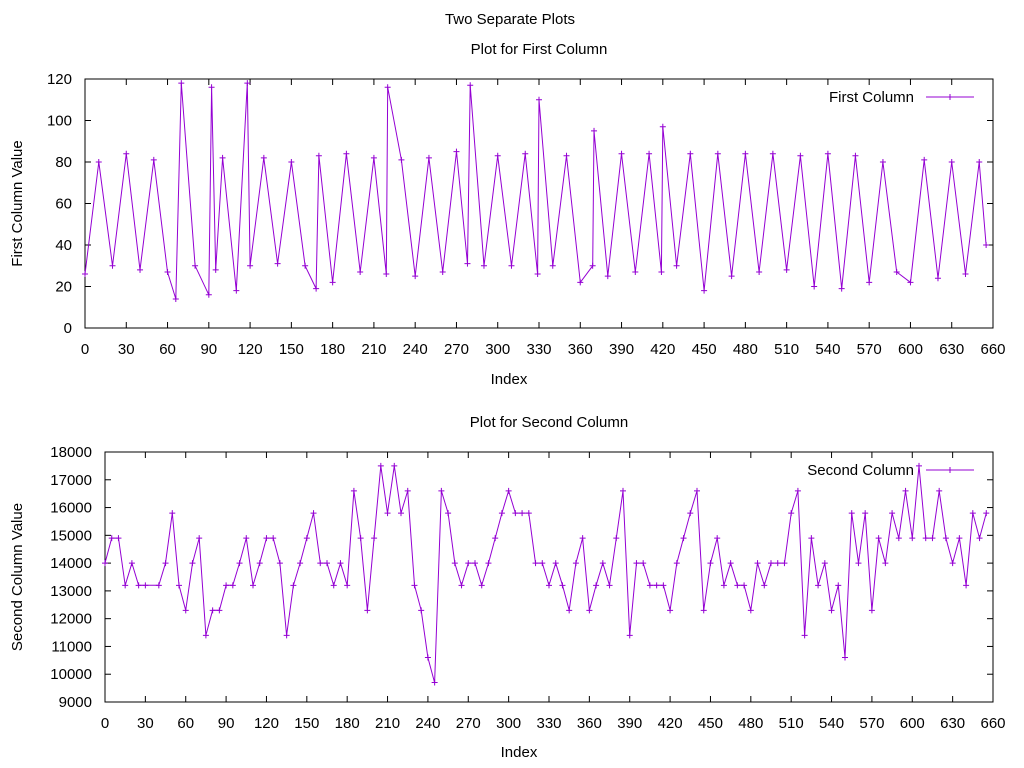 The width and height of the screenshot is (1024, 768). I want to click on x-tick-label: 540, so click(827, 349).